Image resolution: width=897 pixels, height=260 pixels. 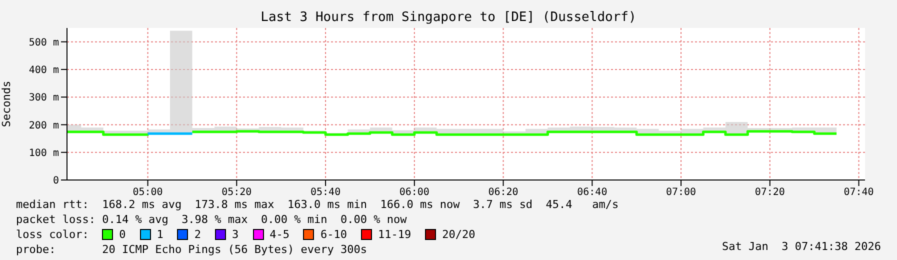 What do you see at coordinates (859, 192) in the screenshot?
I see `x-tick-label: 07:40` at bounding box center [859, 192].